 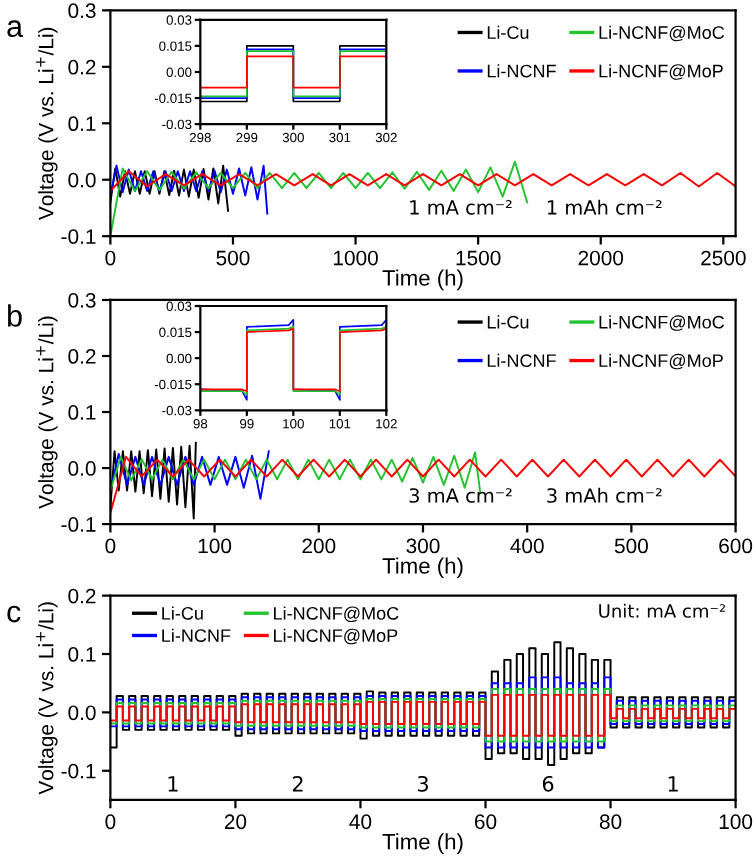 I want to click on annotation: Unit: mA cm⁻², so click(x=662, y=610).